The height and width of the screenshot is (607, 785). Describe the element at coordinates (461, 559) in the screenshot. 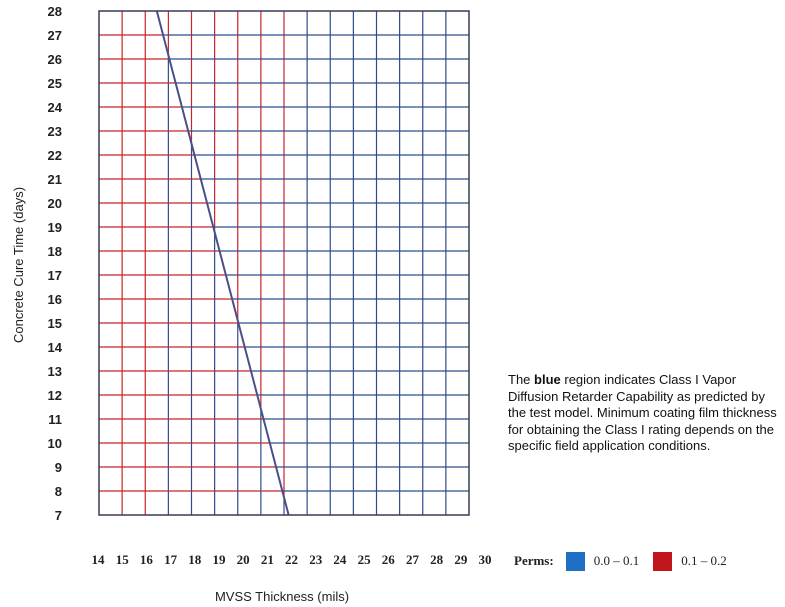

I see `x-tick-label: 29` at that location.